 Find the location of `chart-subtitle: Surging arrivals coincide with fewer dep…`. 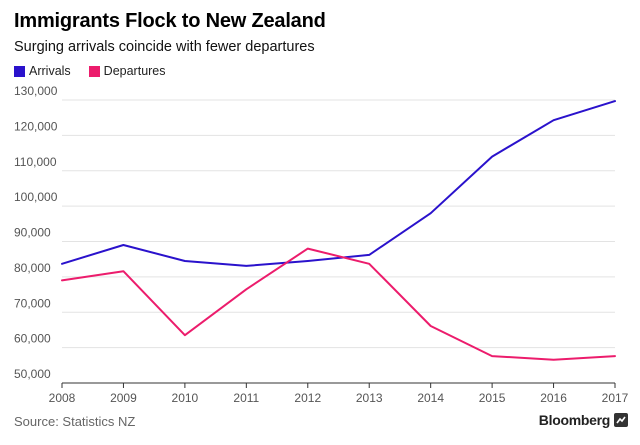

chart-subtitle: Surging arrivals coincide with fewer dep… is located at coordinates (164, 47).